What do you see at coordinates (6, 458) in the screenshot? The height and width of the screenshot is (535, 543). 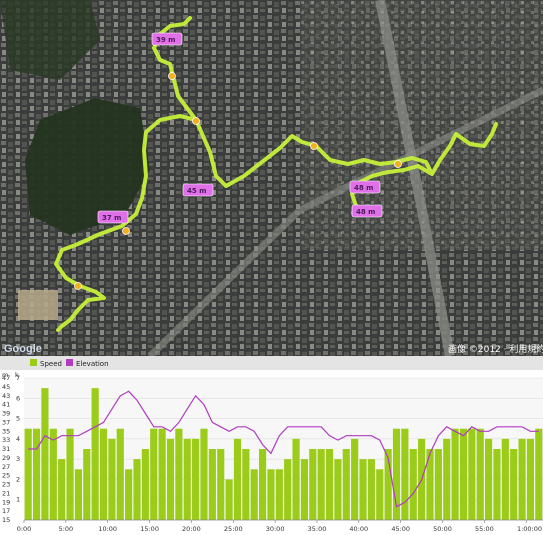 I see `elevation-tick-label: 29` at bounding box center [6, 458].